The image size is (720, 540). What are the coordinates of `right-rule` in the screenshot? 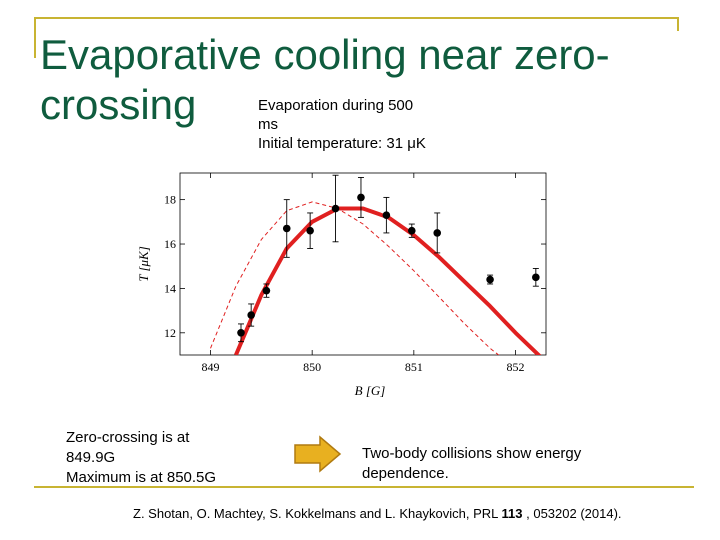 It's located at (678, 24).